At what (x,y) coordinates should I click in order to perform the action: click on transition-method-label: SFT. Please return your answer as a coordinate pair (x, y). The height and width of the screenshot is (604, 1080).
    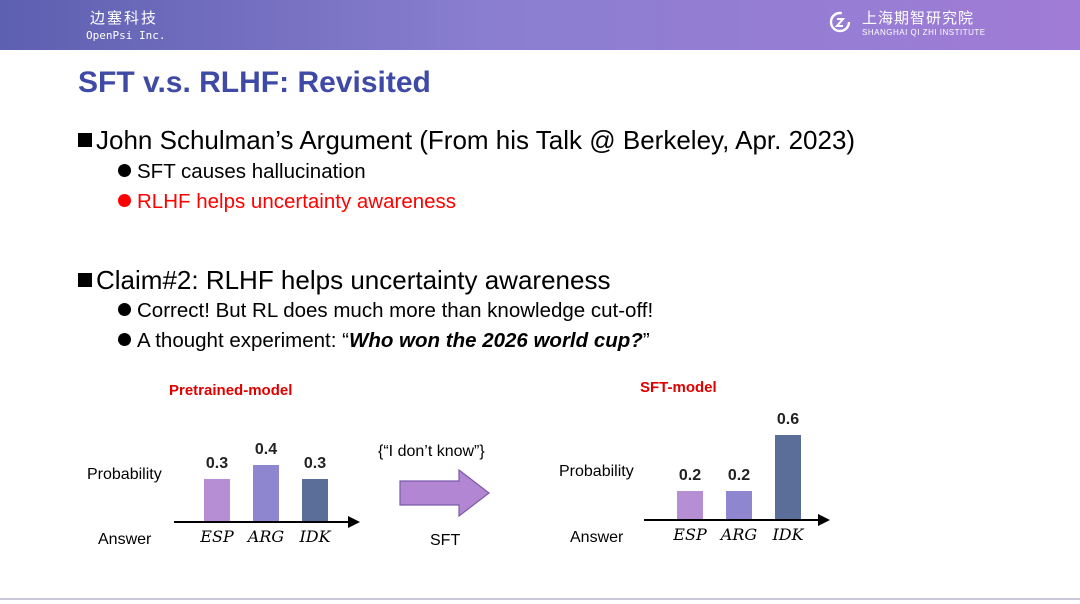
    Looking at the image, I should click on (445, 540).